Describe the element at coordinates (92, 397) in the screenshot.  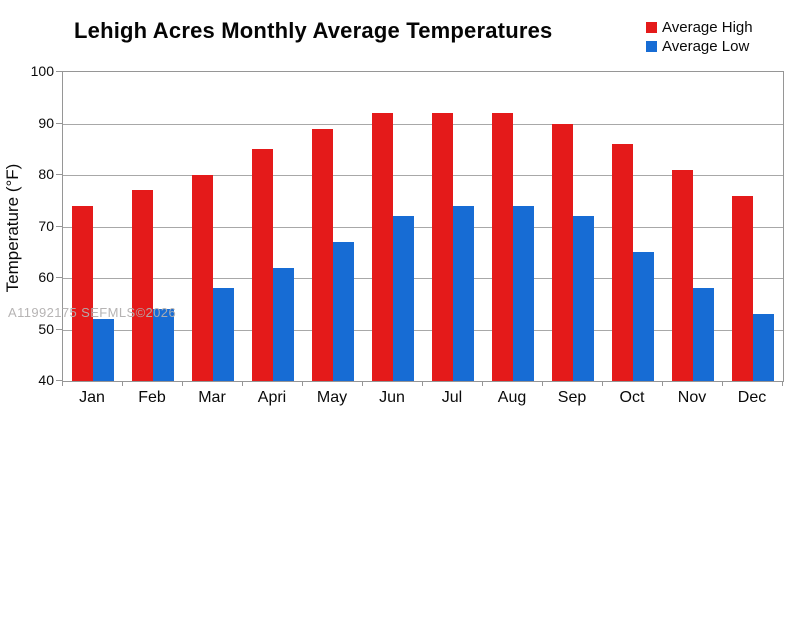
I see `x-category-label: Jan` at that location.